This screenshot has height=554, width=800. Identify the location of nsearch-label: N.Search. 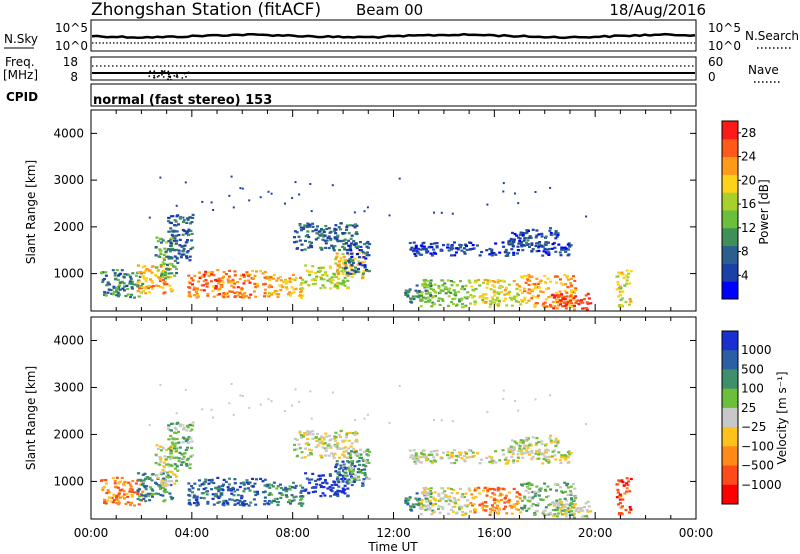
(772, 36).